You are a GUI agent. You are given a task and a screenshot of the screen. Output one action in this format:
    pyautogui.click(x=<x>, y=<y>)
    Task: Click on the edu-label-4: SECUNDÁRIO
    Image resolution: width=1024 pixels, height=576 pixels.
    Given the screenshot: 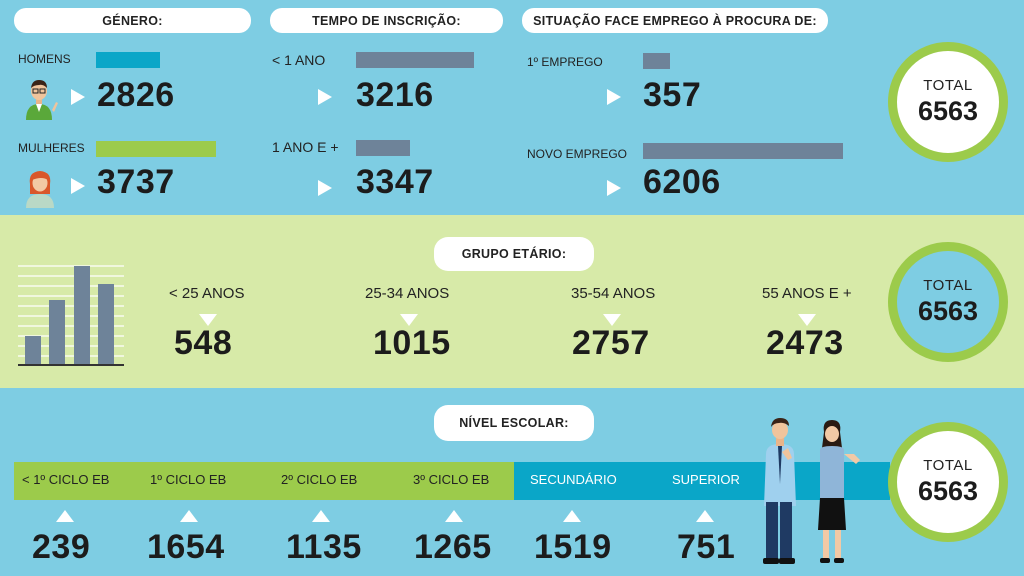 What is the action you would take?
    pyautogui.click(x=573, y=479)
    